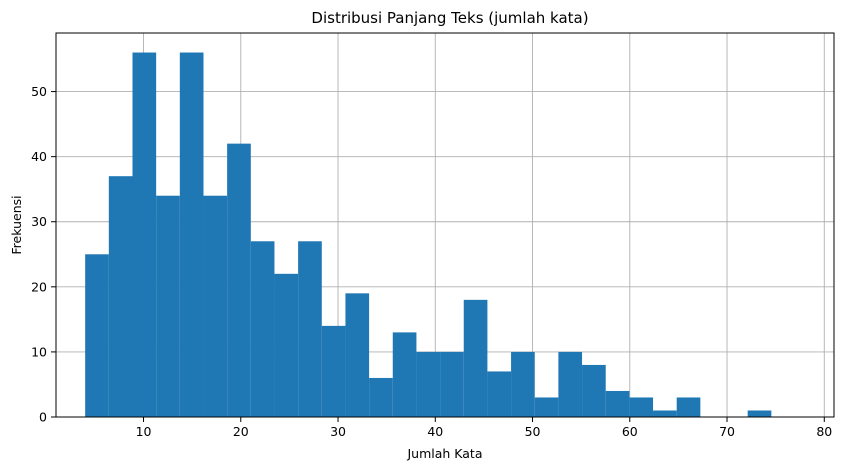 This screenshot has width=844, height=470. I want to click on x-tick-label: 40, so click(435, 431).